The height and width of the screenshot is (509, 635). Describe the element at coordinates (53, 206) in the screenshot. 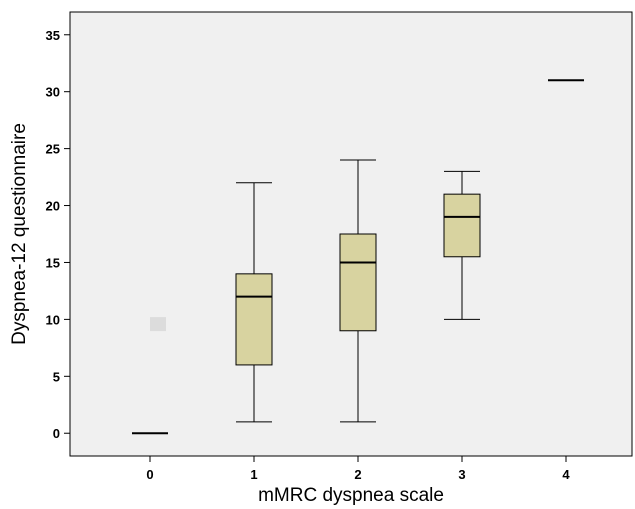

I see `y-tick-label-20: 20` at that location.